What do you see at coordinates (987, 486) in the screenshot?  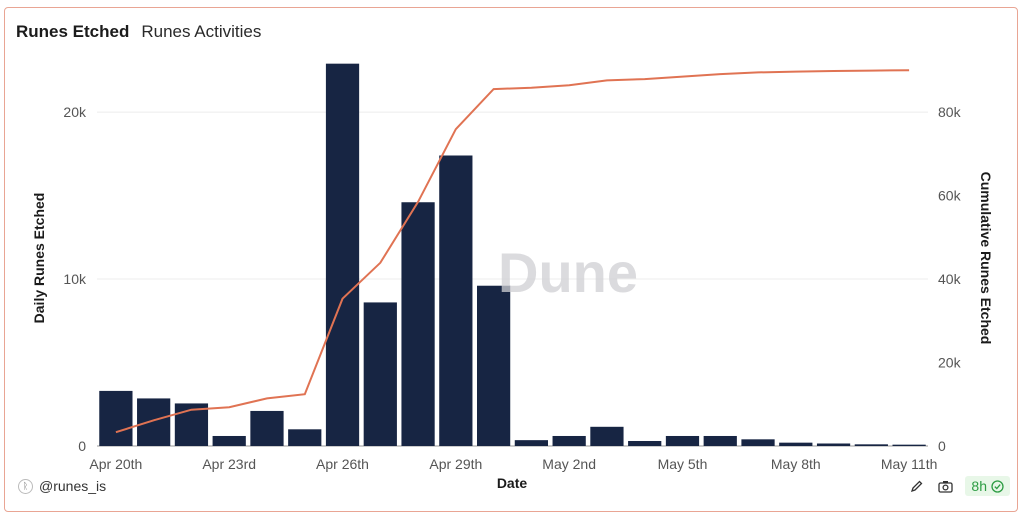 I see `freshness-badge: 8h` at bounding box center [987, 486].